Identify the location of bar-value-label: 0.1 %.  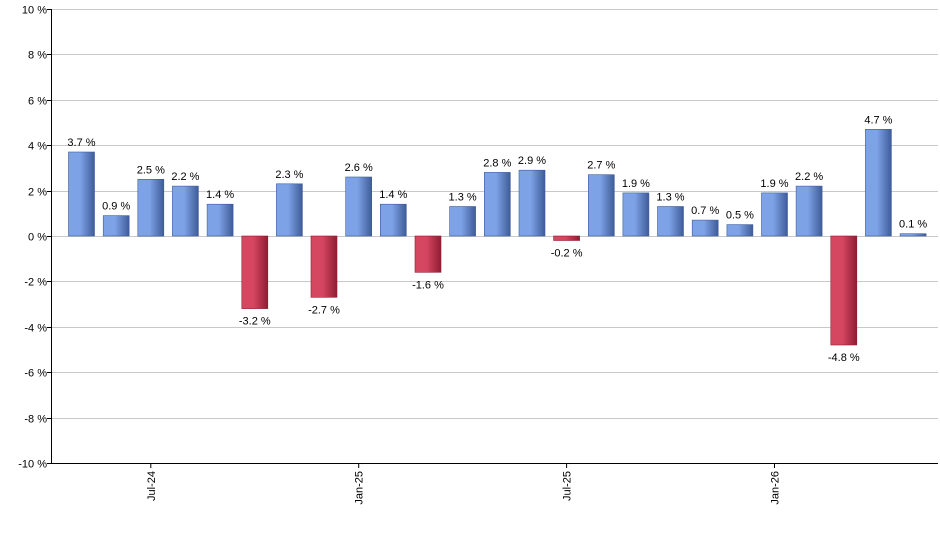
(913, 225).